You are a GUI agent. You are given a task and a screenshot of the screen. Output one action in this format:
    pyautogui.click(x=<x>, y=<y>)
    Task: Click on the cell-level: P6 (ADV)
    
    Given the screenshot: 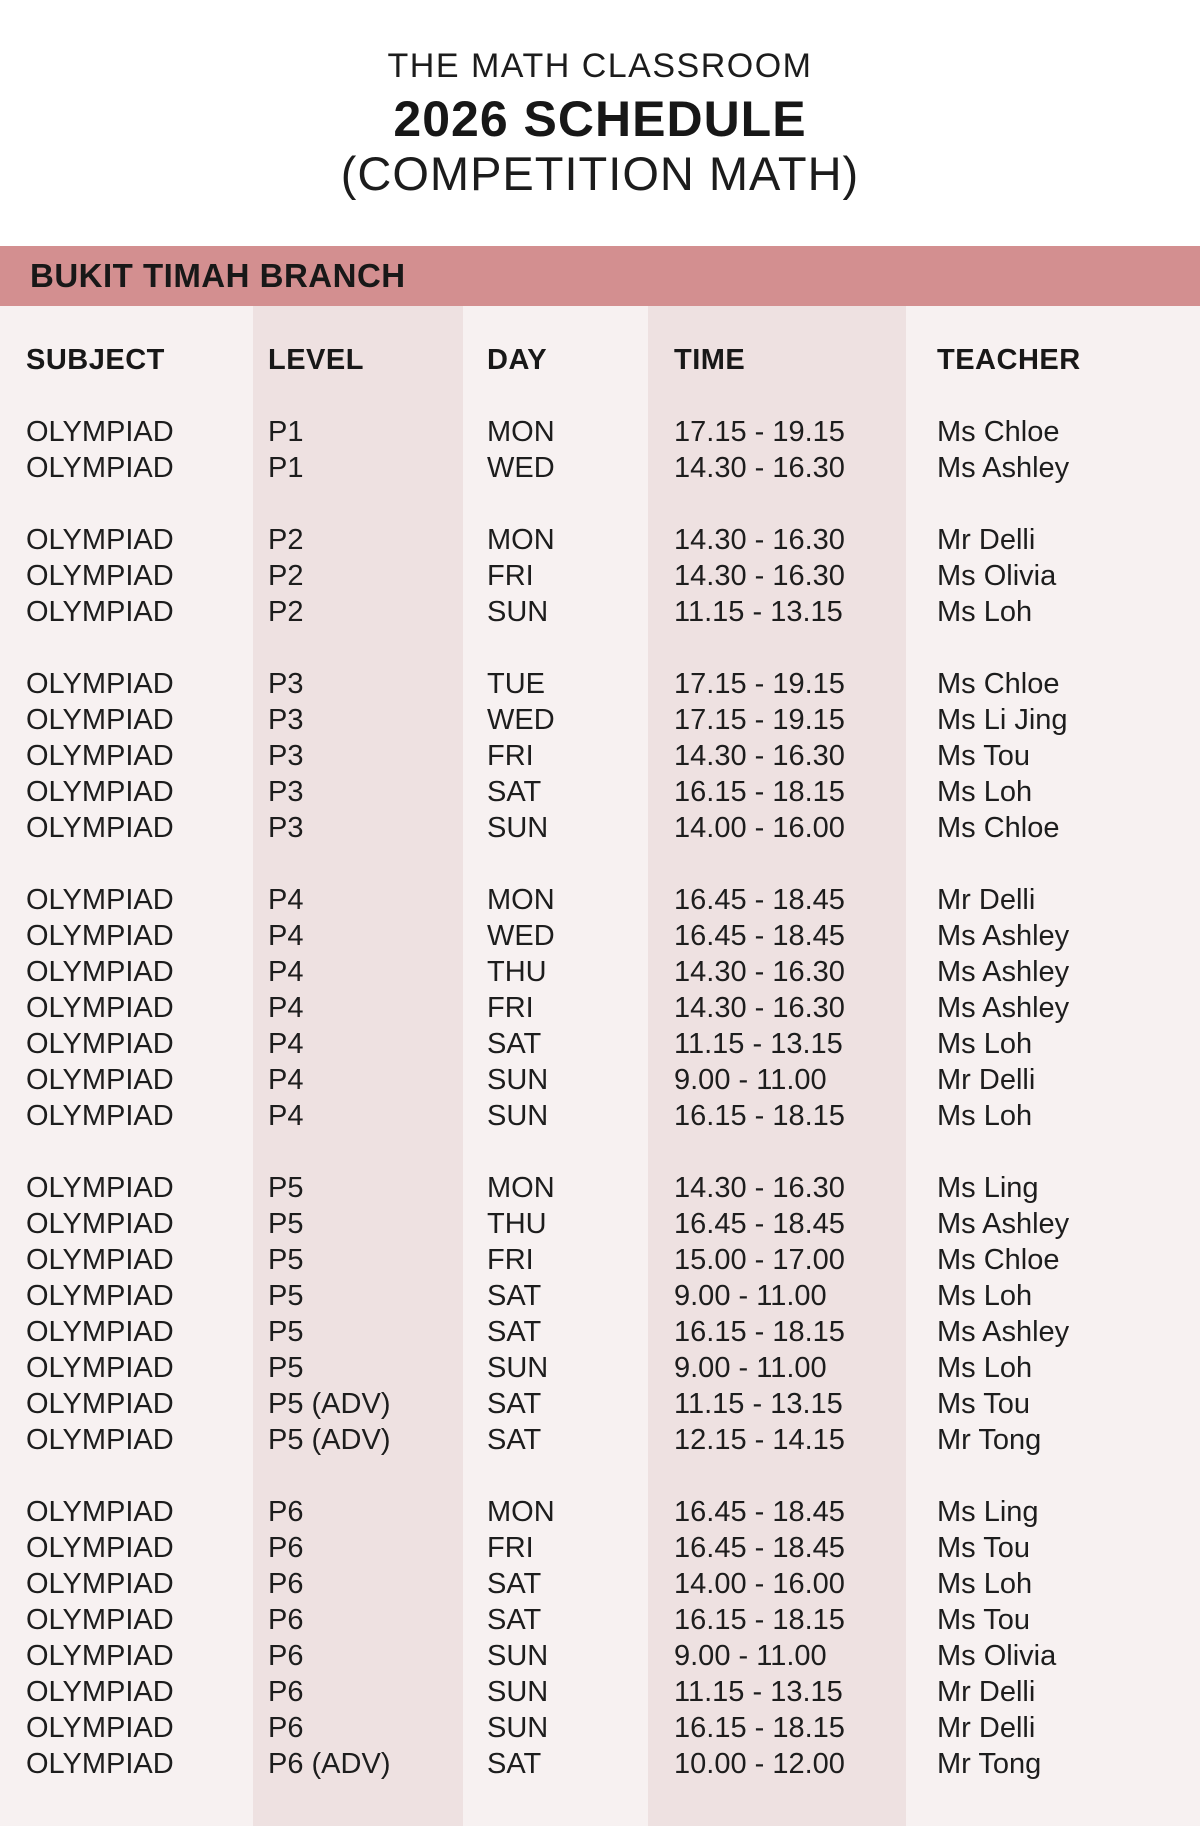 What is the action you would take?
    pyautogui.click(x=329, y=1764)
    